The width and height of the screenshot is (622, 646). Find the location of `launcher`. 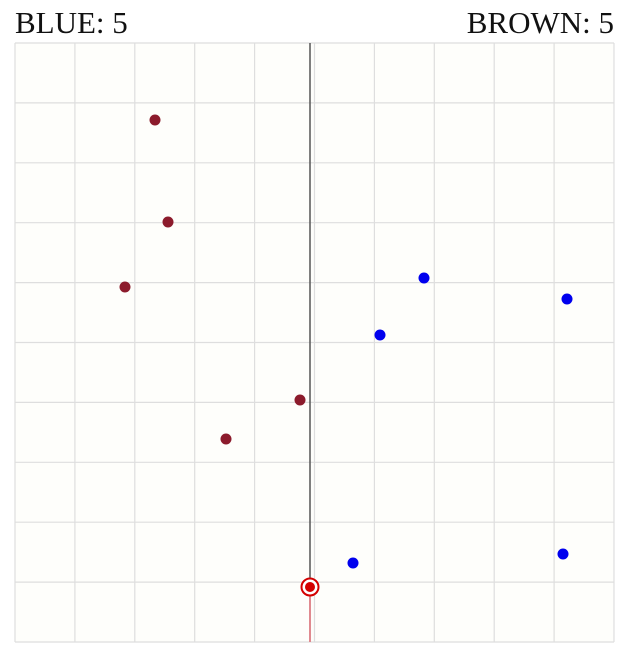

launcher is located at coordinates (310, 587).